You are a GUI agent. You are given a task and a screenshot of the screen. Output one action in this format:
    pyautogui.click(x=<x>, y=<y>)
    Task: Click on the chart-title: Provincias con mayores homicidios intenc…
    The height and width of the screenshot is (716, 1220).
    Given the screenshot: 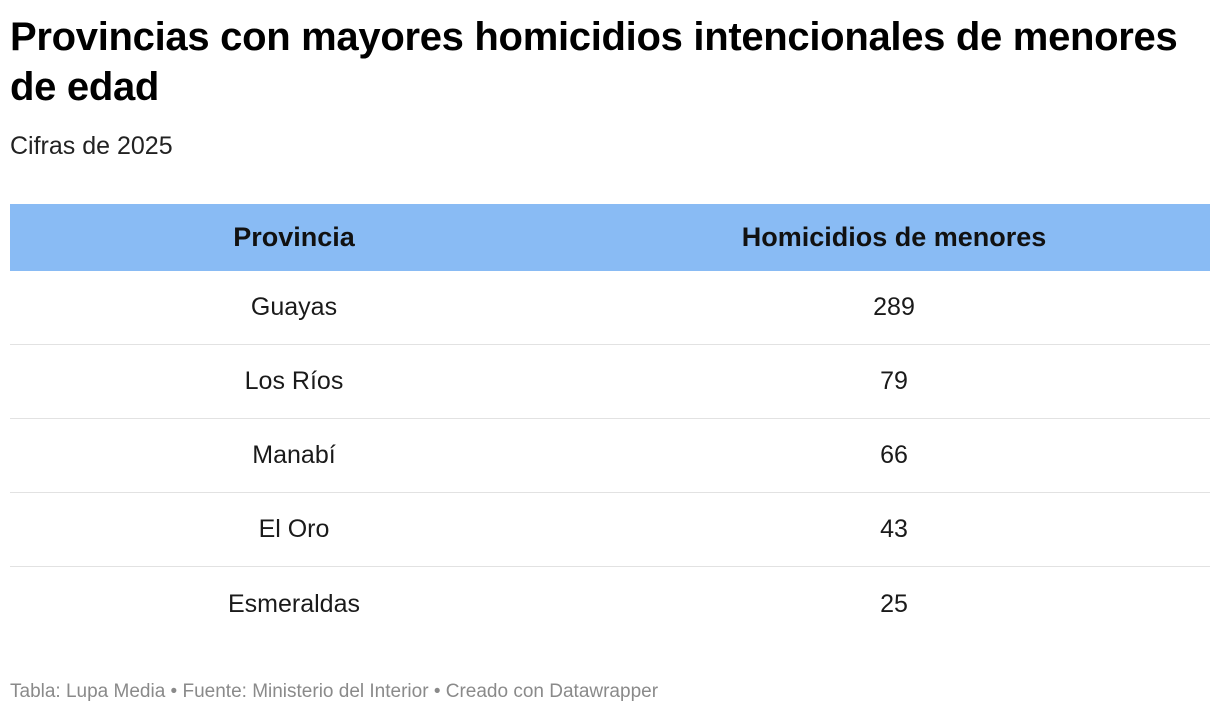 What is the action you would take?
    pyautogui.click(x=594, y=62)
    